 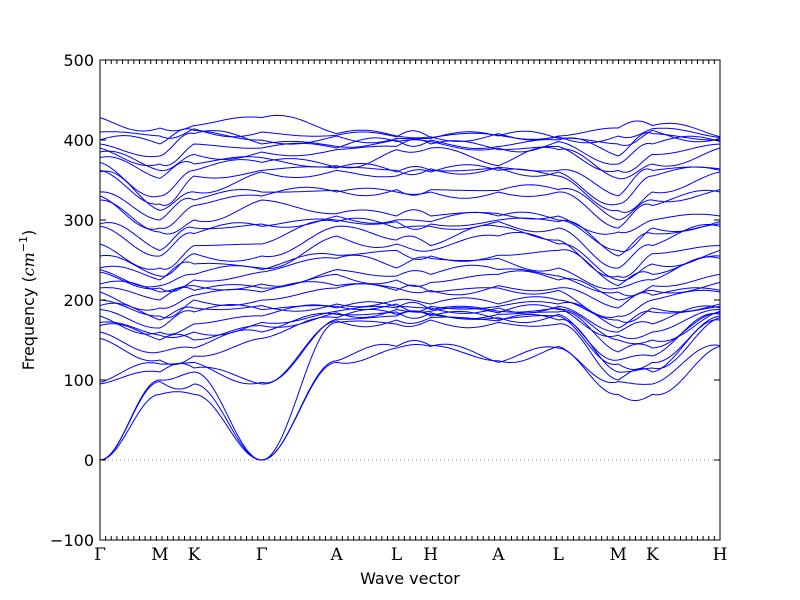 What do you see at coordinates (78, 140) in the screenshot?
I see `y-tick-label: 400` at bounding box center [78, 140].